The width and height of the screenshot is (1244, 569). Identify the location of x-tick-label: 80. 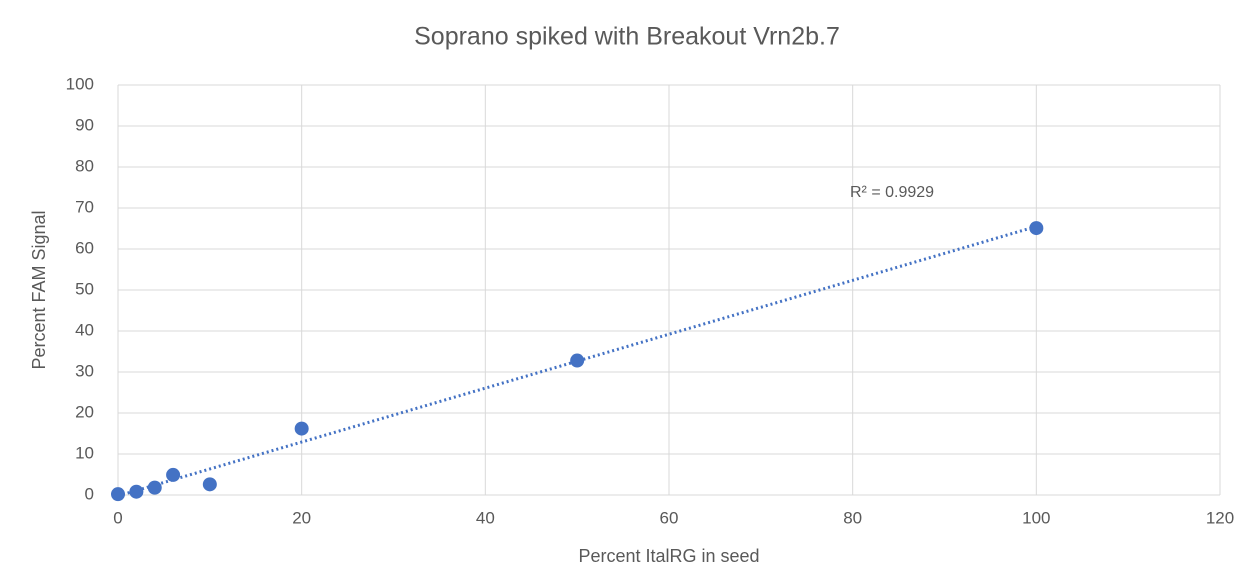
(852, 517).